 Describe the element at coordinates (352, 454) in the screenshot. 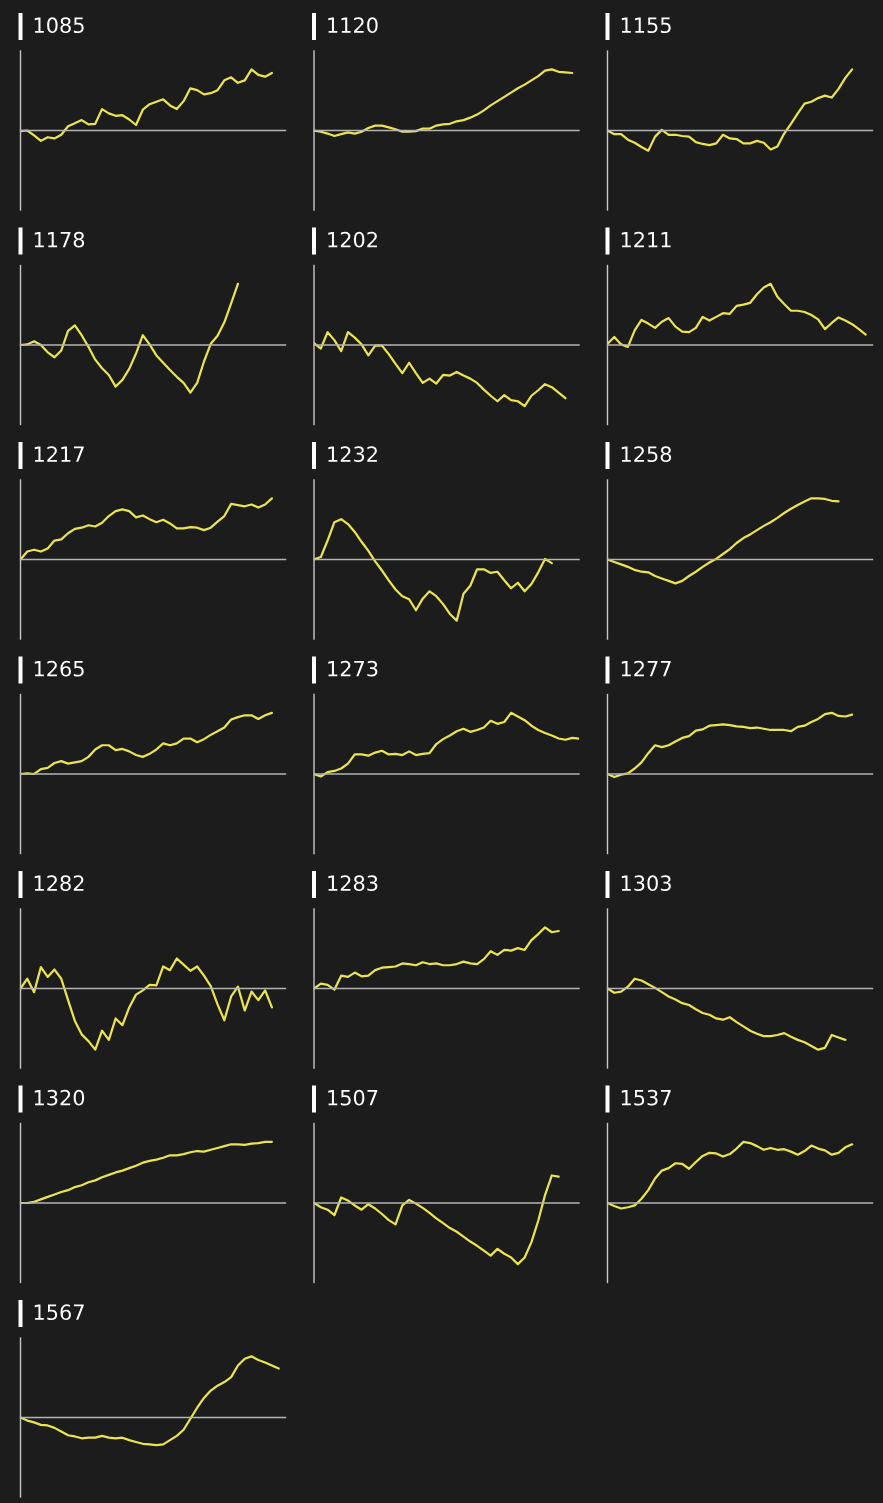

I see `chart-title: 1232` at that location.